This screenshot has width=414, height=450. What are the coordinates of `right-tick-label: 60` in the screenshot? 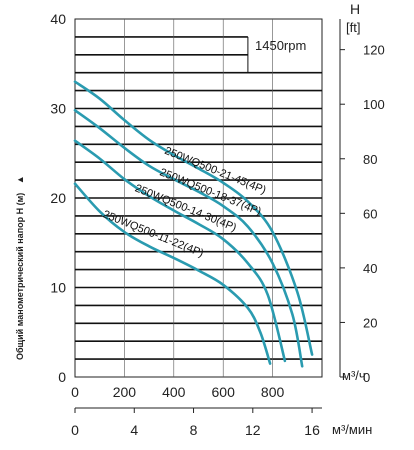 It's located at (370, 213).